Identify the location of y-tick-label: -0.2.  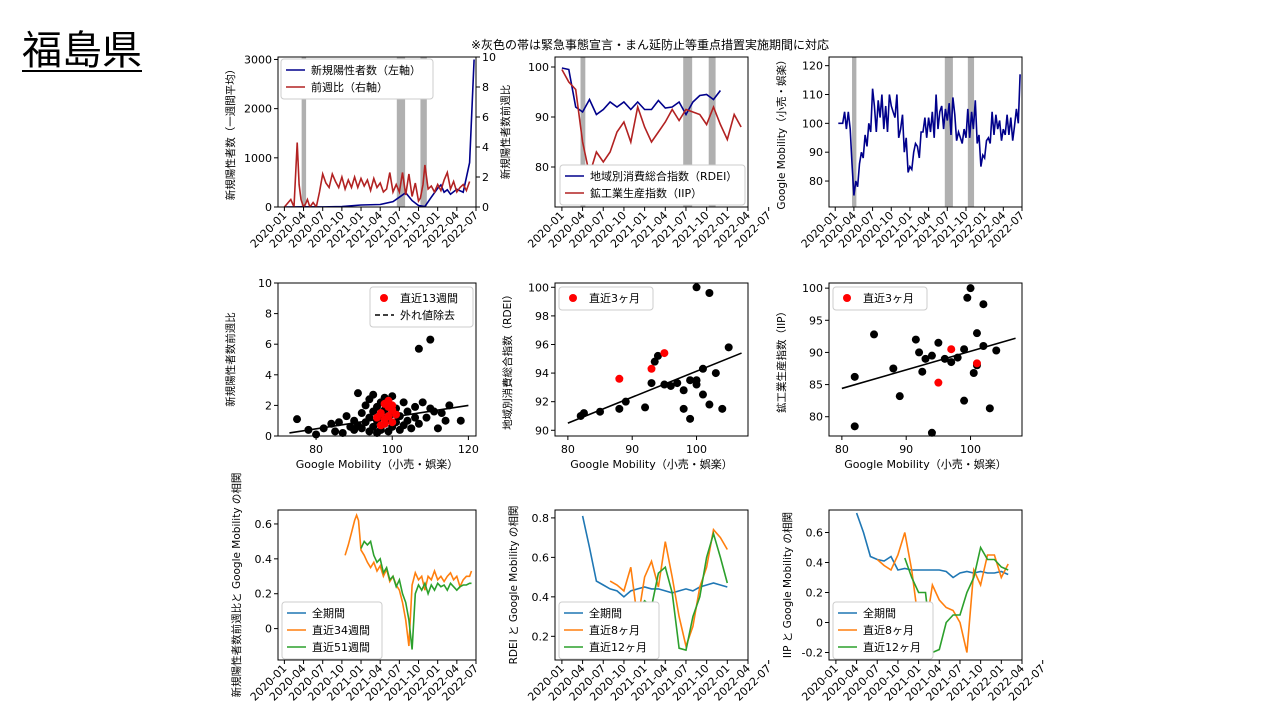
(812, 653).